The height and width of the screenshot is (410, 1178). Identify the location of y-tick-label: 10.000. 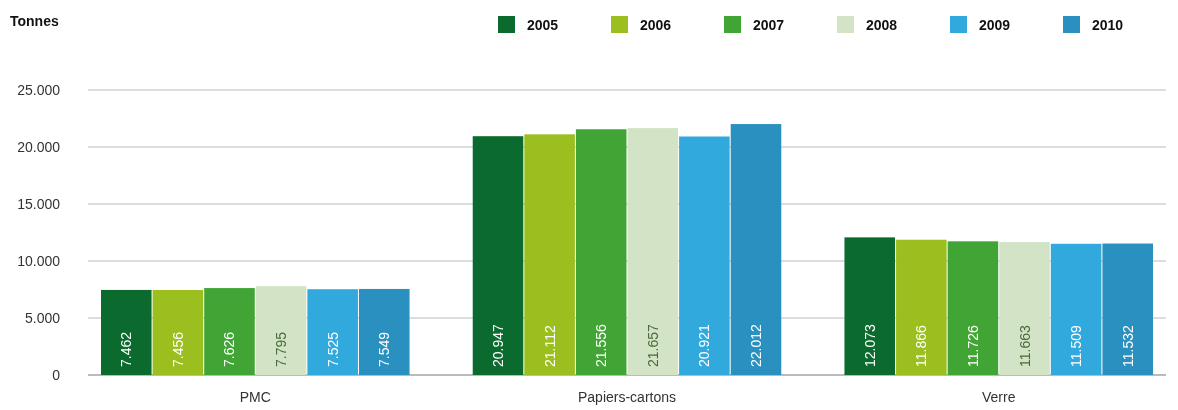
(39, 261).